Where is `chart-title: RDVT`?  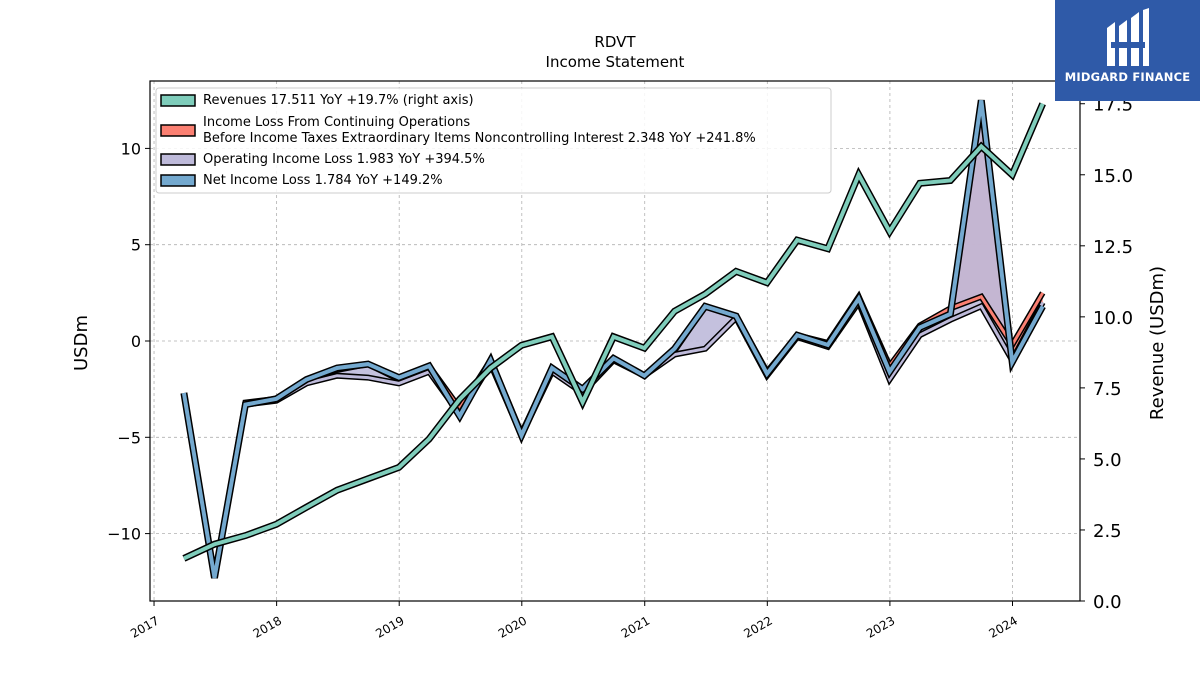 chart-title: RDVT is located at coordinates (615, 42).